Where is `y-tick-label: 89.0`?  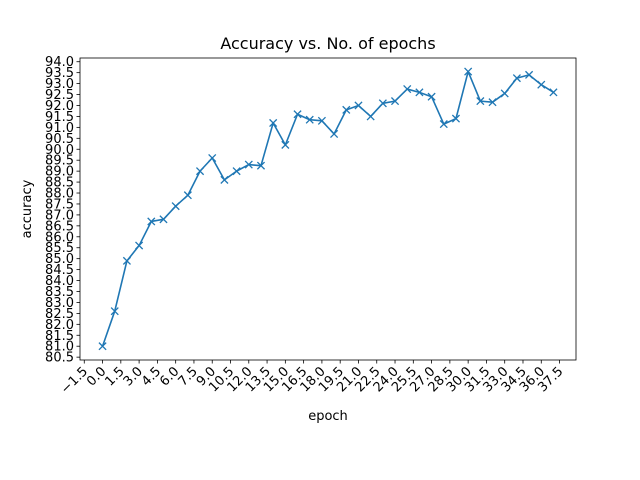
y-tick-label: 89.0 is located at coordinates (59, 172).